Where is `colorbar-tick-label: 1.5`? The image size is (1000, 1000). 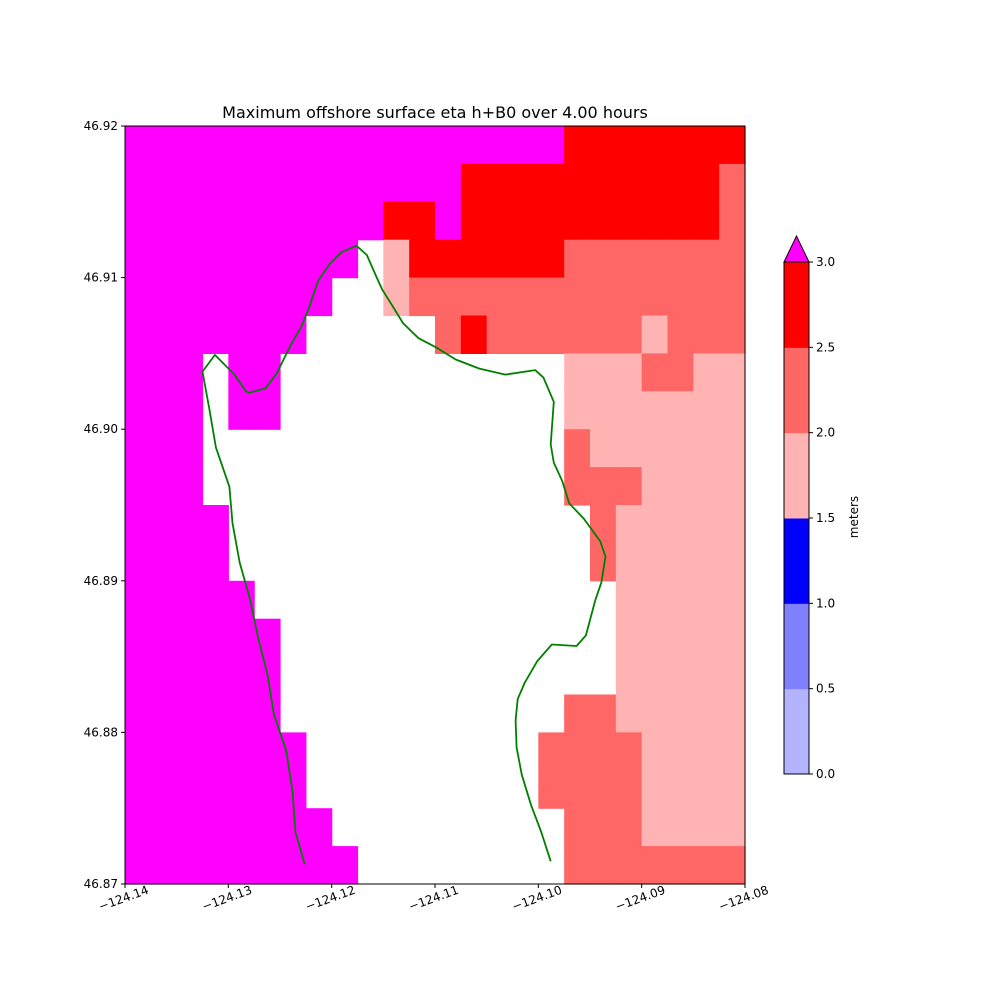 colorbar-tick-label: 1.5 is located at coordinates (825, 518).